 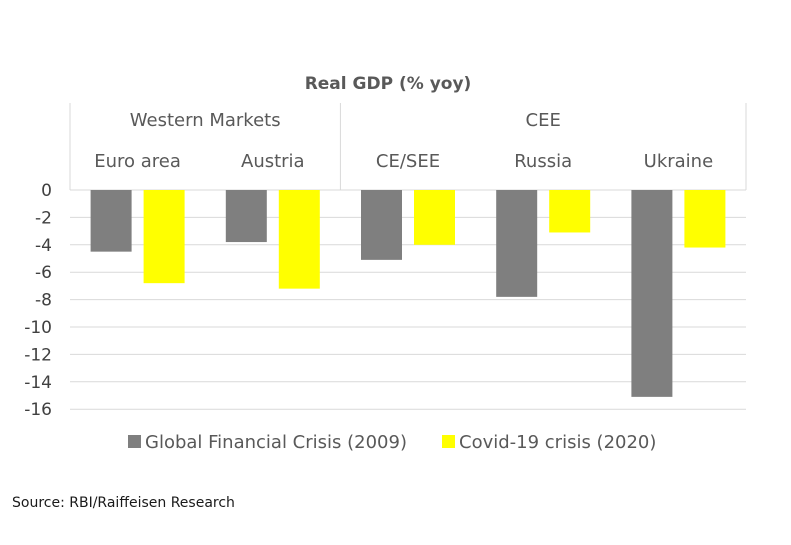 What do you see at coordinates (38, 410) in the screenshot?
I see `y-tick-label: -16` at bounding box center [38, 410].